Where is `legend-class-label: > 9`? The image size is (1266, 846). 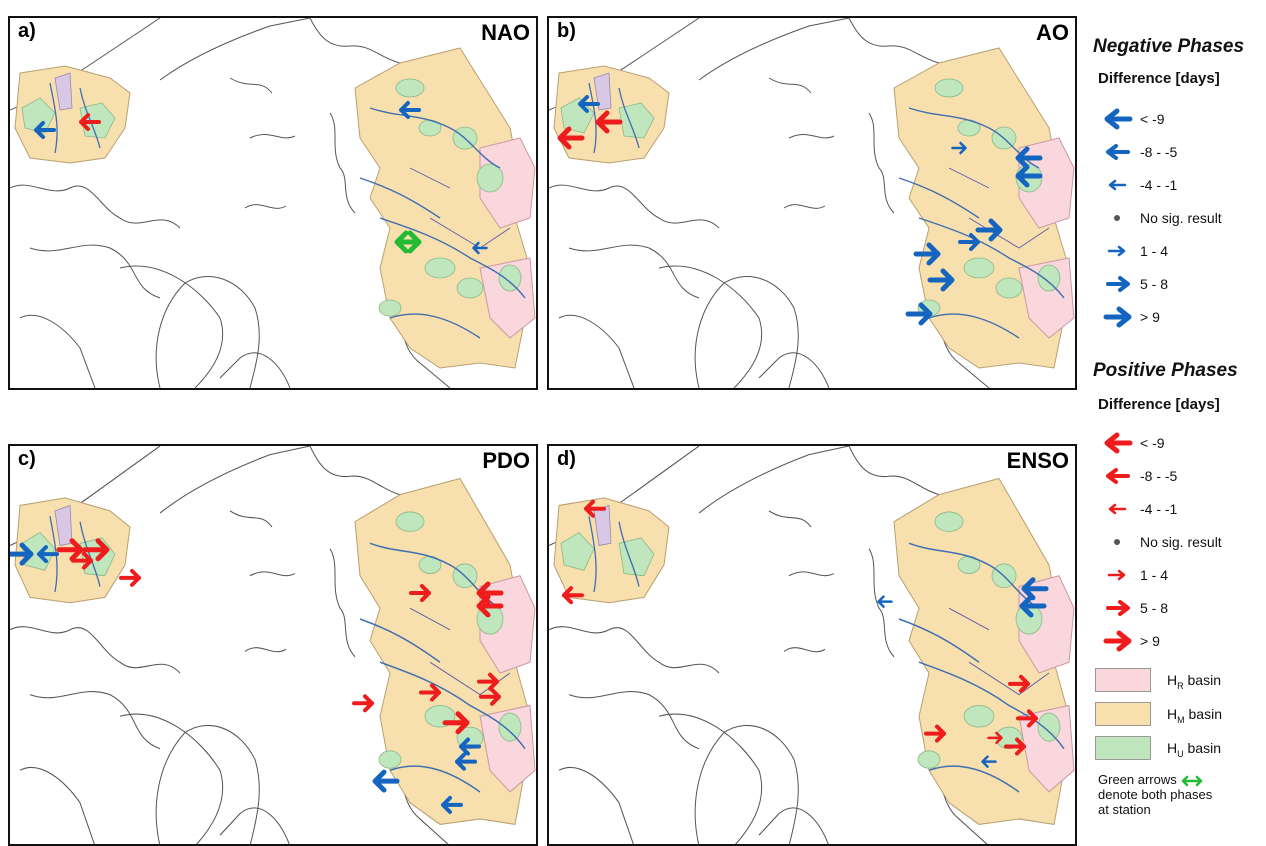 legend-class-label: > 9 is located at coordinates (1150, 317).